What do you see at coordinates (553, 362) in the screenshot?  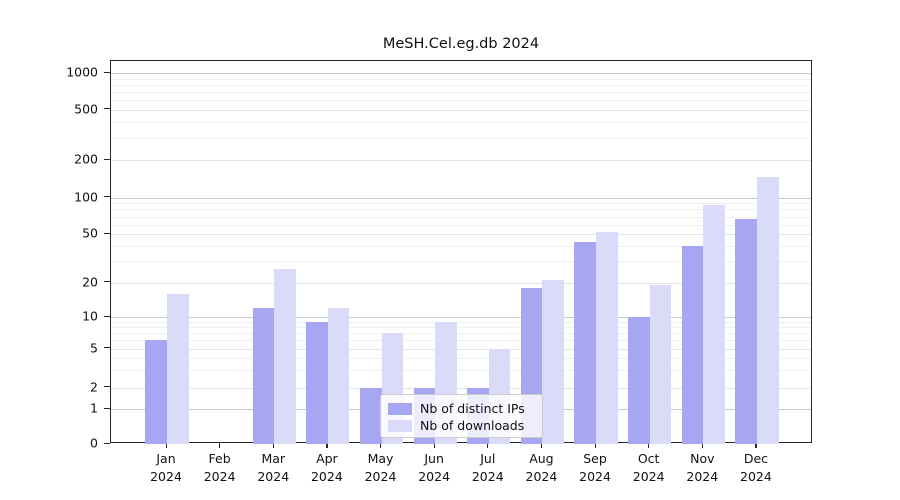 I see `bar-downloads-aug` at bounding box center [553, 362].